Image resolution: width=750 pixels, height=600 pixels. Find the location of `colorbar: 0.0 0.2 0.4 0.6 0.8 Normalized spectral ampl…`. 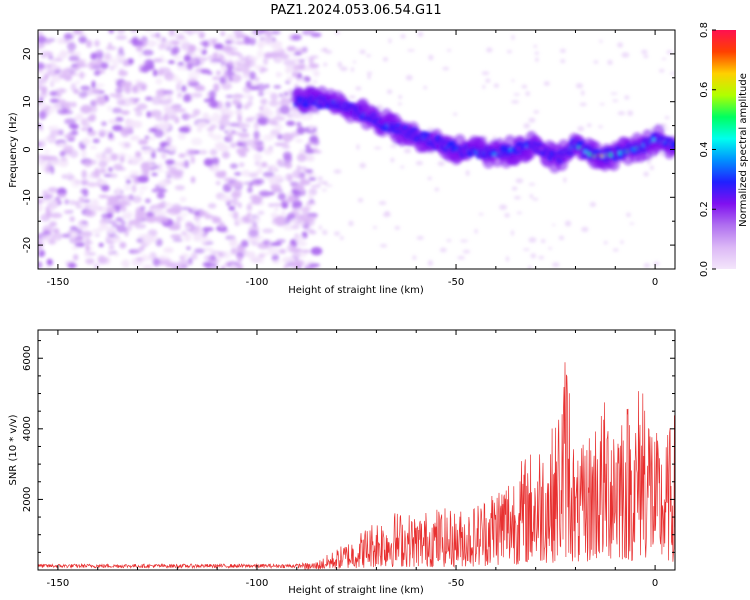

colorbar: 0.0 0.2 0.4 0.6 0.8 Normalized spectral ampl… is located at coordinates (724, 149).